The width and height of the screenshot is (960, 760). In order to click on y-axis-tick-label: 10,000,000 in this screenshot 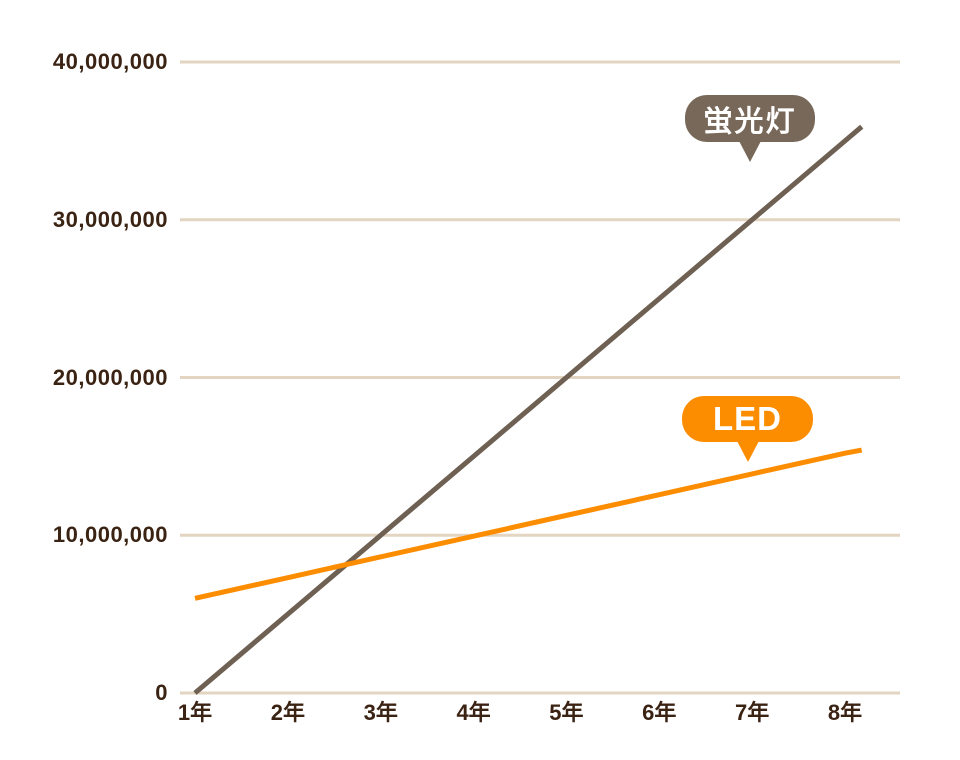, I will do `click(110, 535)`.